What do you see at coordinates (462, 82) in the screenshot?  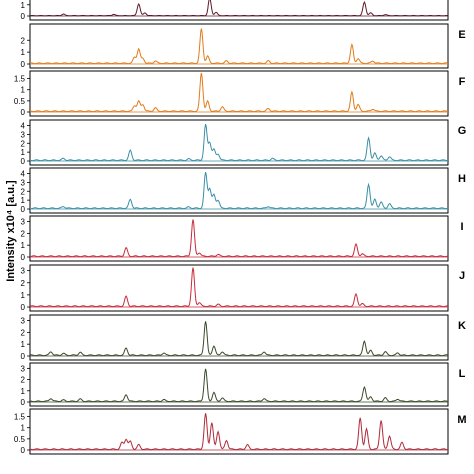 I see `panel-label: F` at bounding box center [462, 82].